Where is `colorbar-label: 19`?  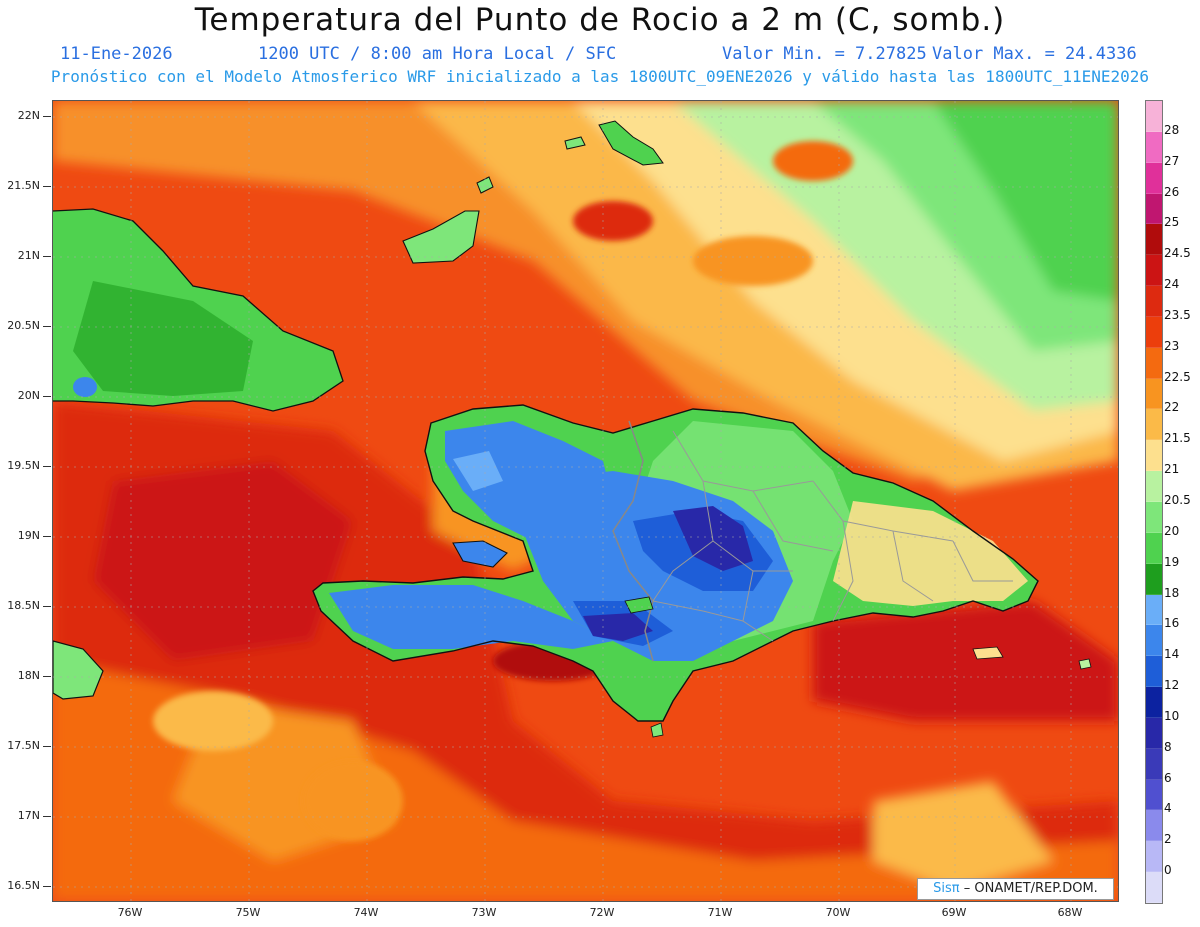
colorbar-label: 19 is located at coordinates (1172, 561).